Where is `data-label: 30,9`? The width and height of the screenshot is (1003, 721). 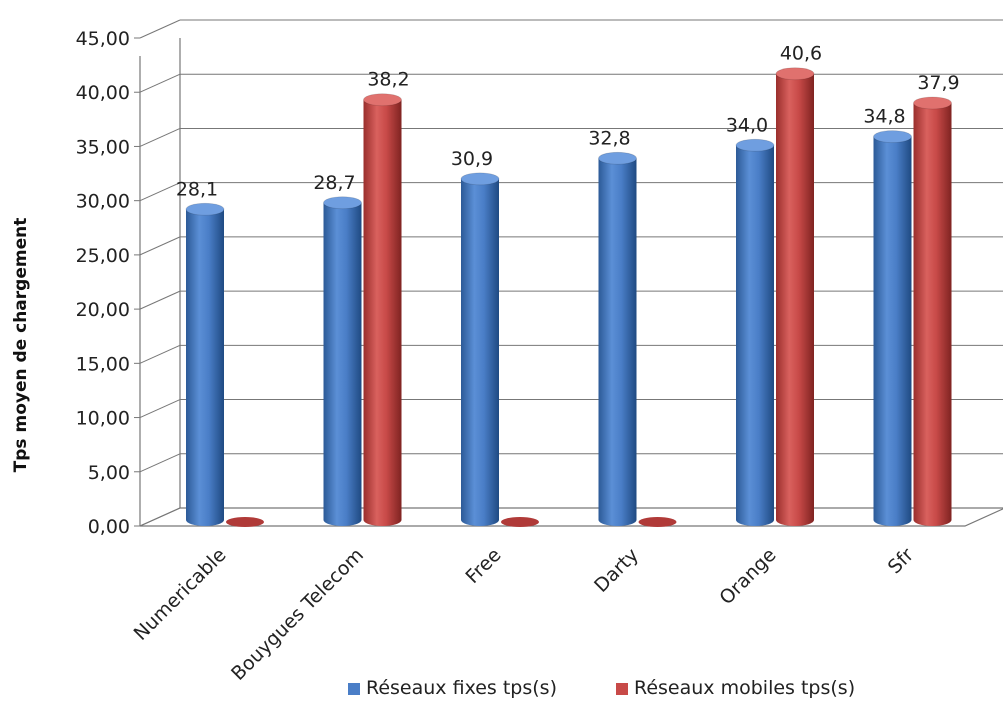
data-label: 30,9 is located at coordinates (472, 159).